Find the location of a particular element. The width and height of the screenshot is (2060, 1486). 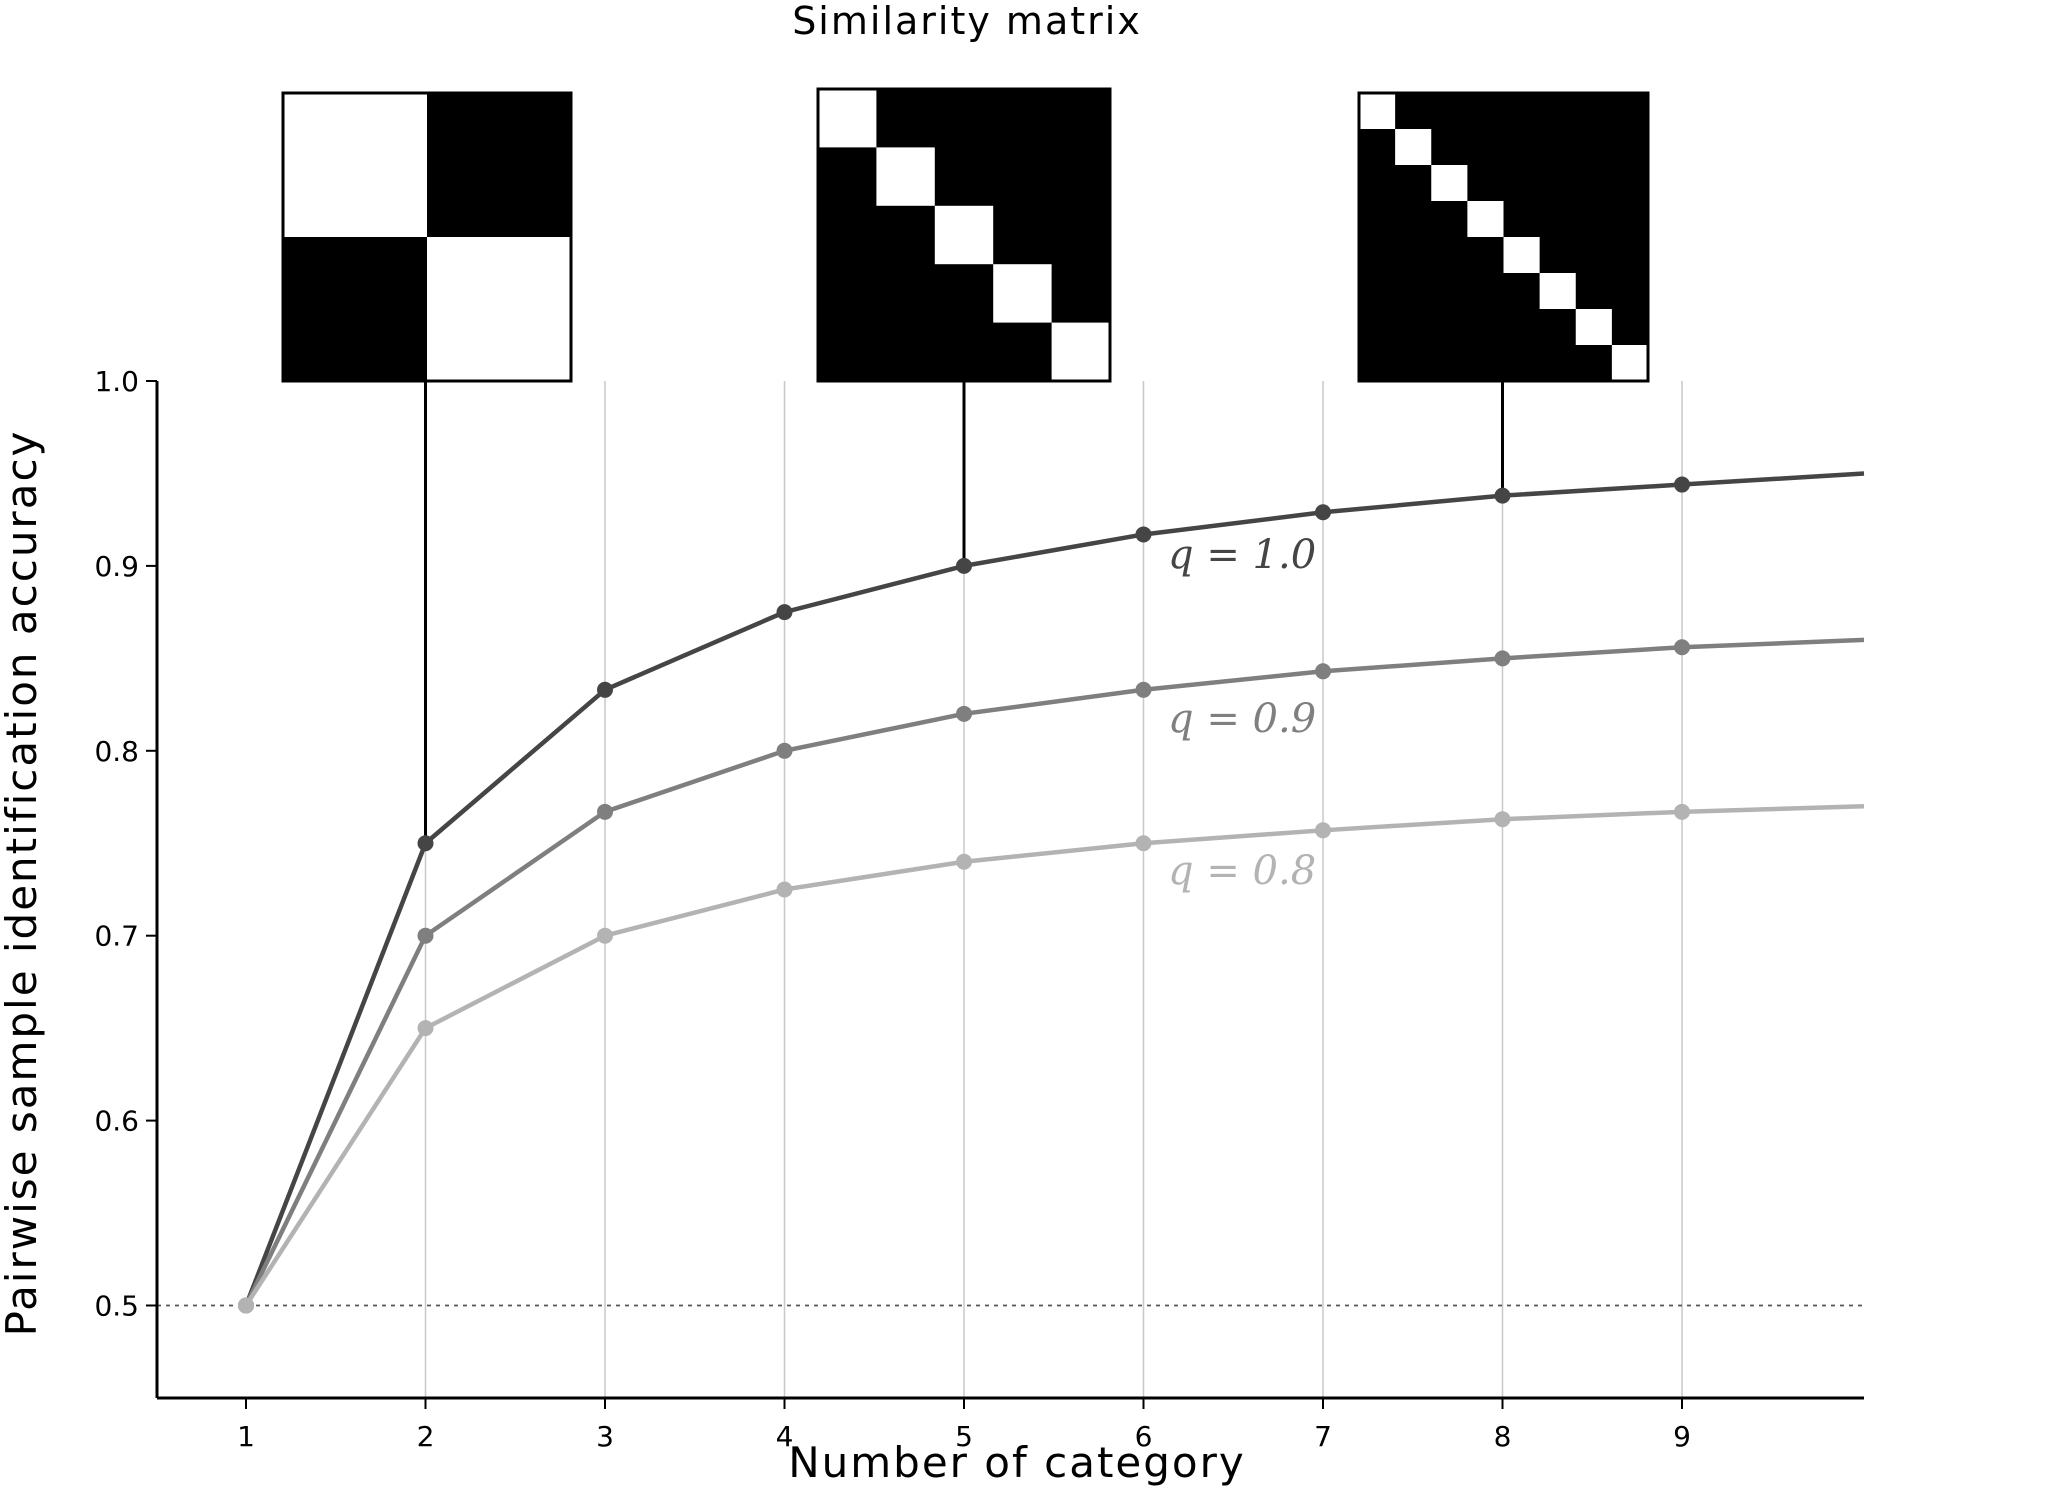

data-point-s3-x8 is located at coordinates (1502, 819).